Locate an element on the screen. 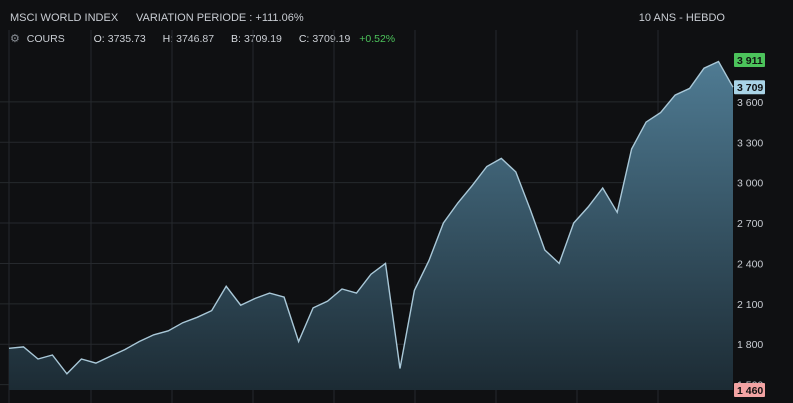 This screenshot has width=793, height=403. y-tick-label: 1 800 is located at coordinates (750, 345).